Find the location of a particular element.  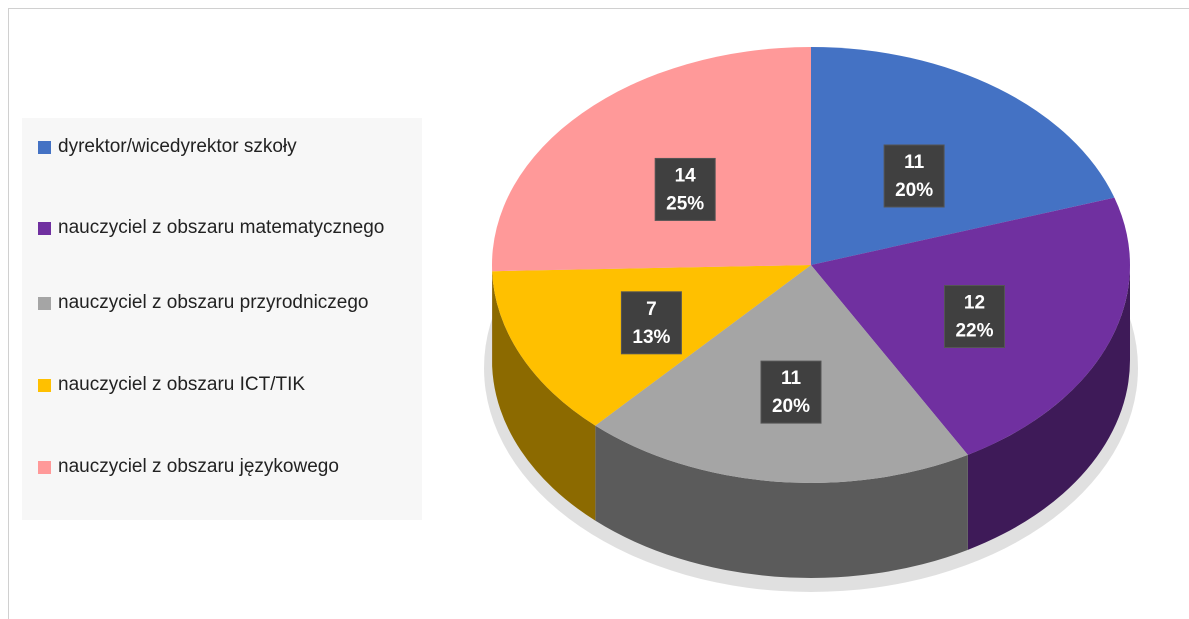

legend-label: nauczyciel z obszaru językowego is located at coordinates (198, 466).